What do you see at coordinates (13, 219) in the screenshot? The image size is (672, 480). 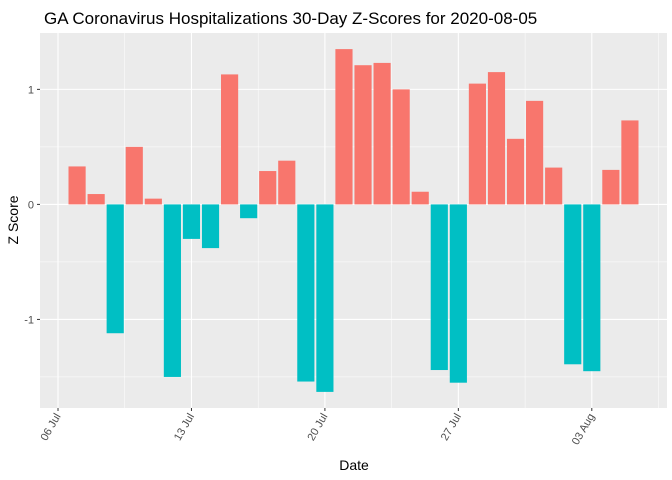 I see `y-axis-title: Z Score` at bounding box center [13, 219].